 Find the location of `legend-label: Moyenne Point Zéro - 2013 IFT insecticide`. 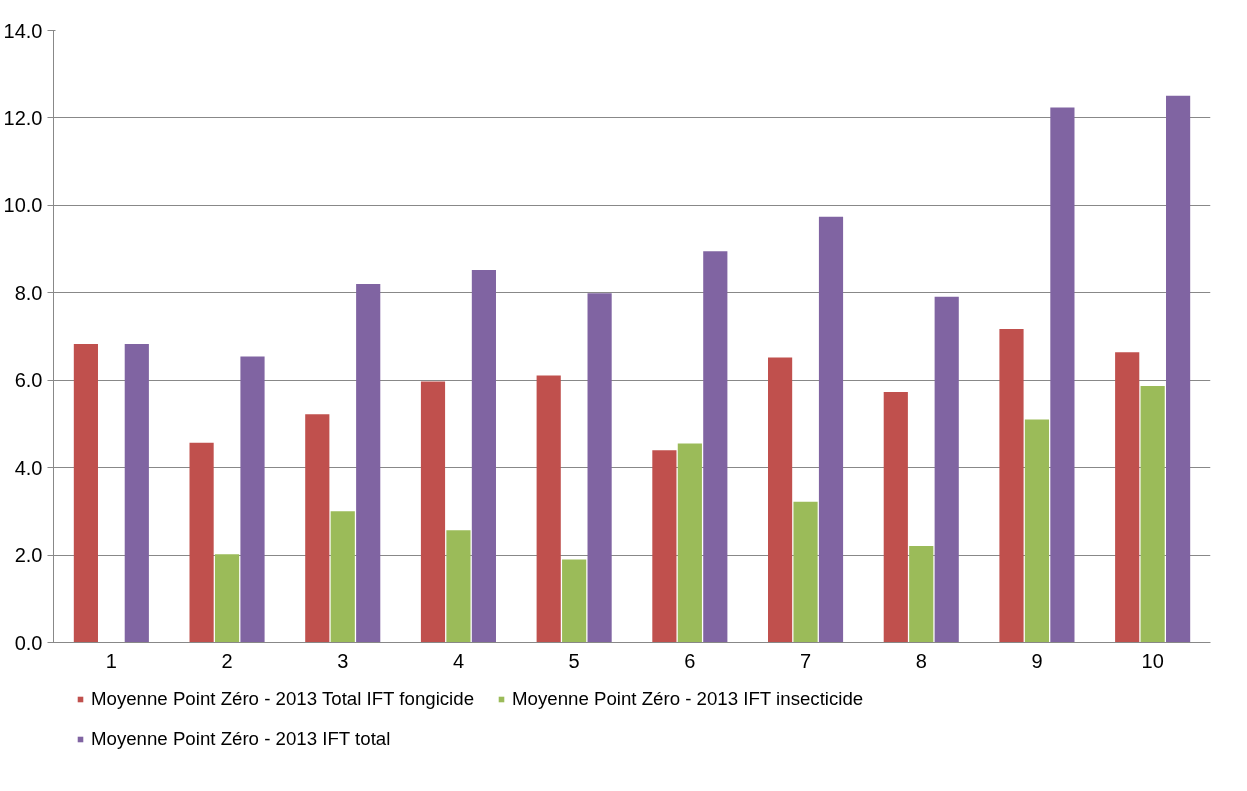

legend-label: Moyenne Point Zéro - 2013 IFT insecticide is located at coordinates (688, 699).